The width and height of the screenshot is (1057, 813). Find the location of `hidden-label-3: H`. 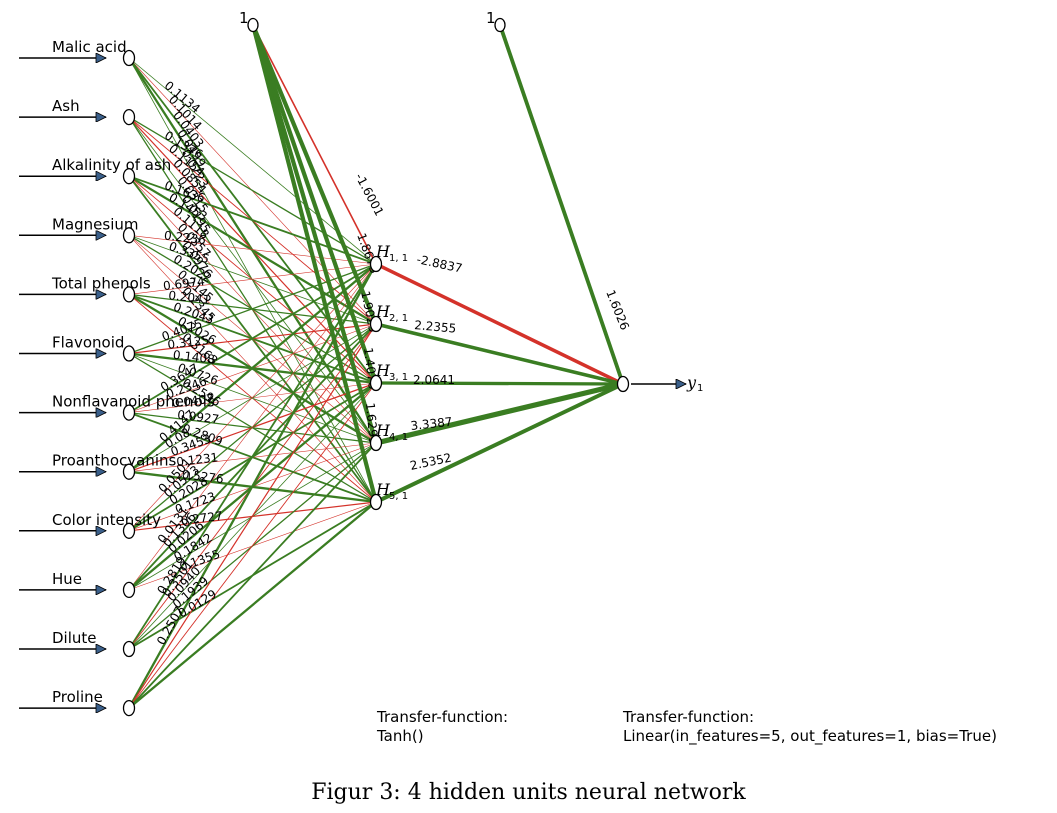

hidden-label-3: H is located at coordinates (383, 430).